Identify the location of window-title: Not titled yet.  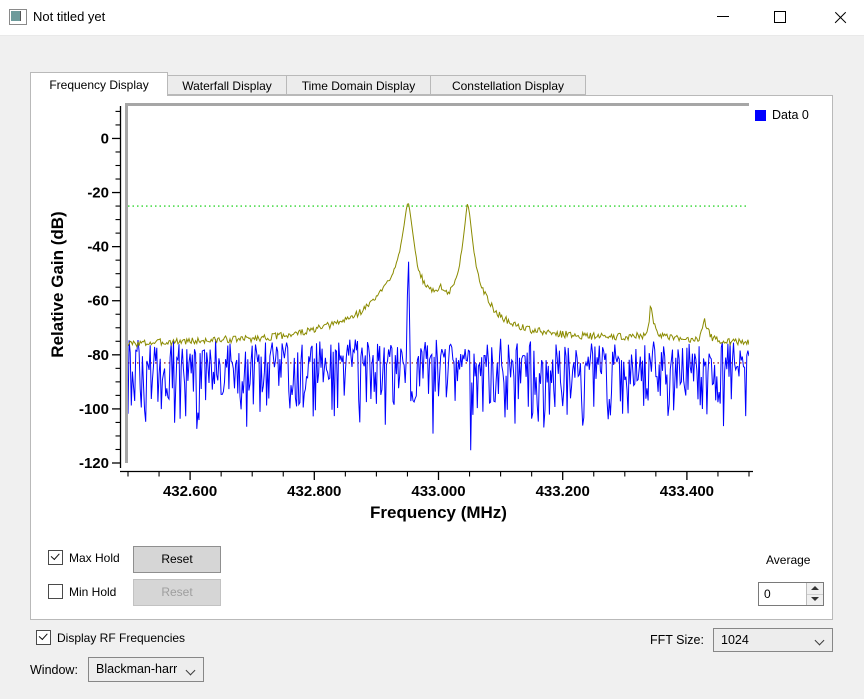
(69, 16).